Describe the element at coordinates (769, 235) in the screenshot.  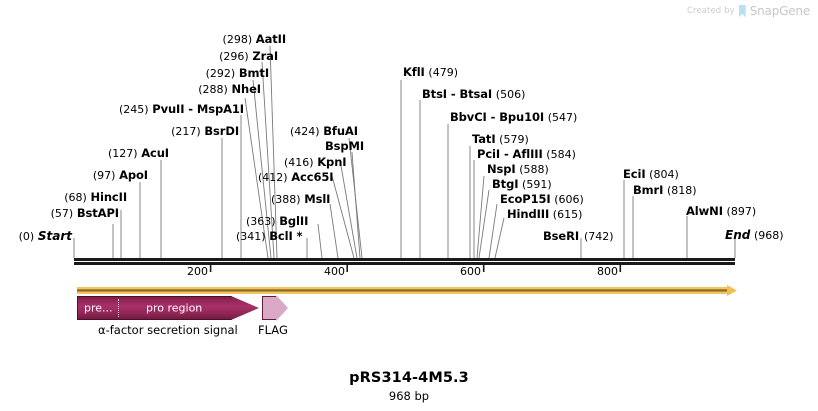
I see `end-position: (968)` at that location.